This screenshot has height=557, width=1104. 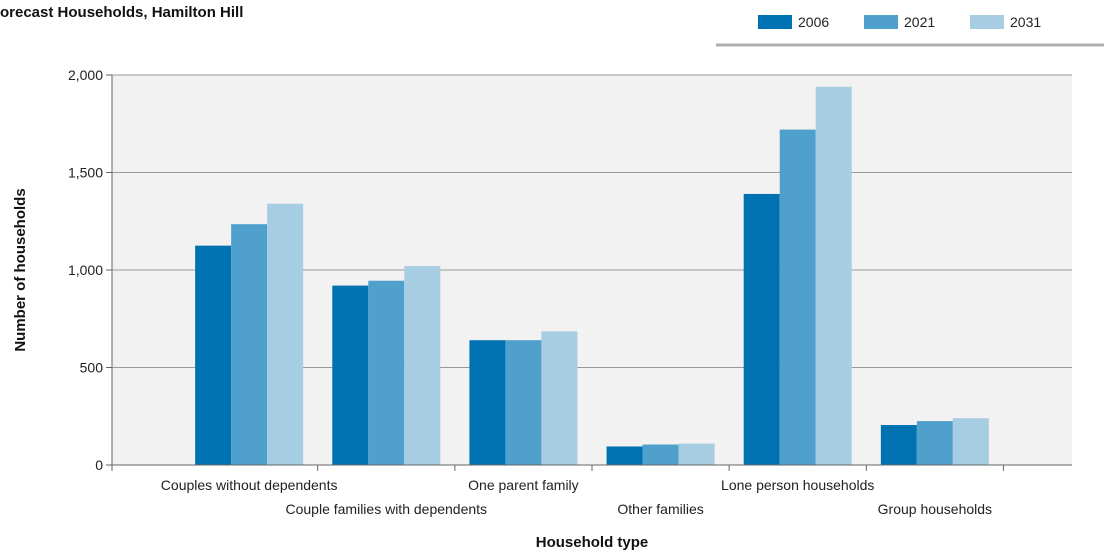 I want to click on x-tick-label: One parent family, so click(x=523, y=485).